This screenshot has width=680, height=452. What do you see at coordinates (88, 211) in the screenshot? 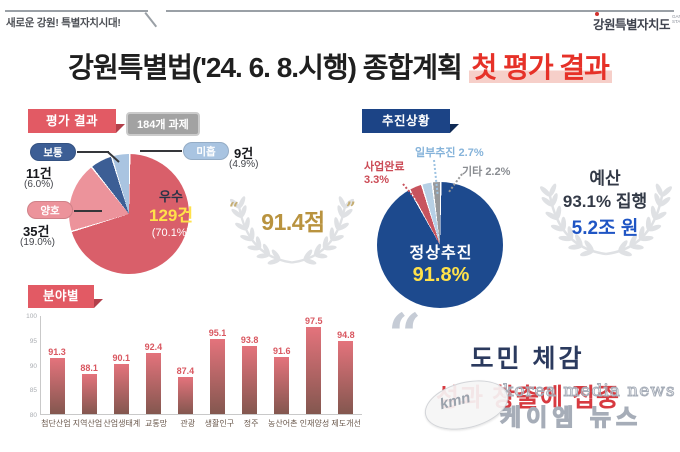
I see `leader-line-yangho` at bounding box center [88, 211].